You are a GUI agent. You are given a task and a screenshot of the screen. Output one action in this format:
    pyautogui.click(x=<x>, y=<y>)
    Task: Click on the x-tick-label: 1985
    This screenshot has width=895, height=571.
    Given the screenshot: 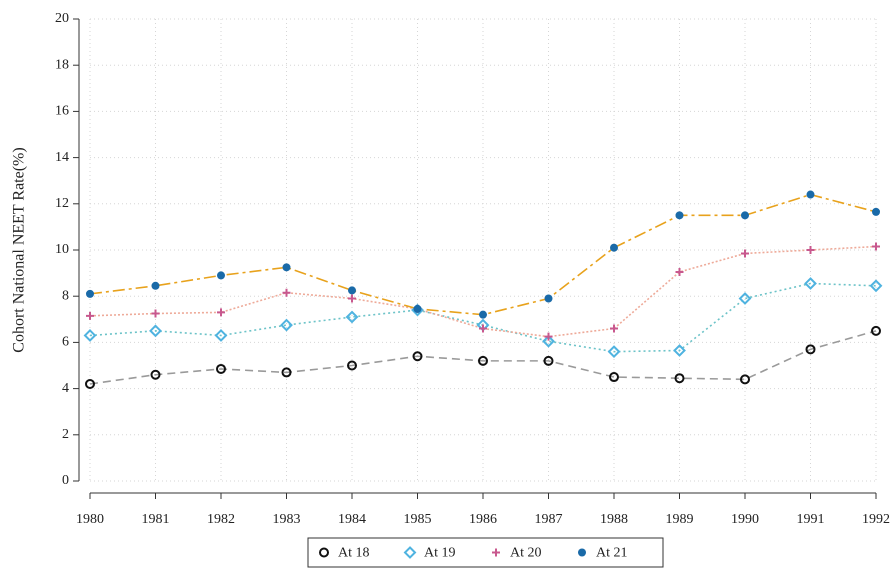 What is the action you would take?
    pyautogui.click(x=418, y=519)
    